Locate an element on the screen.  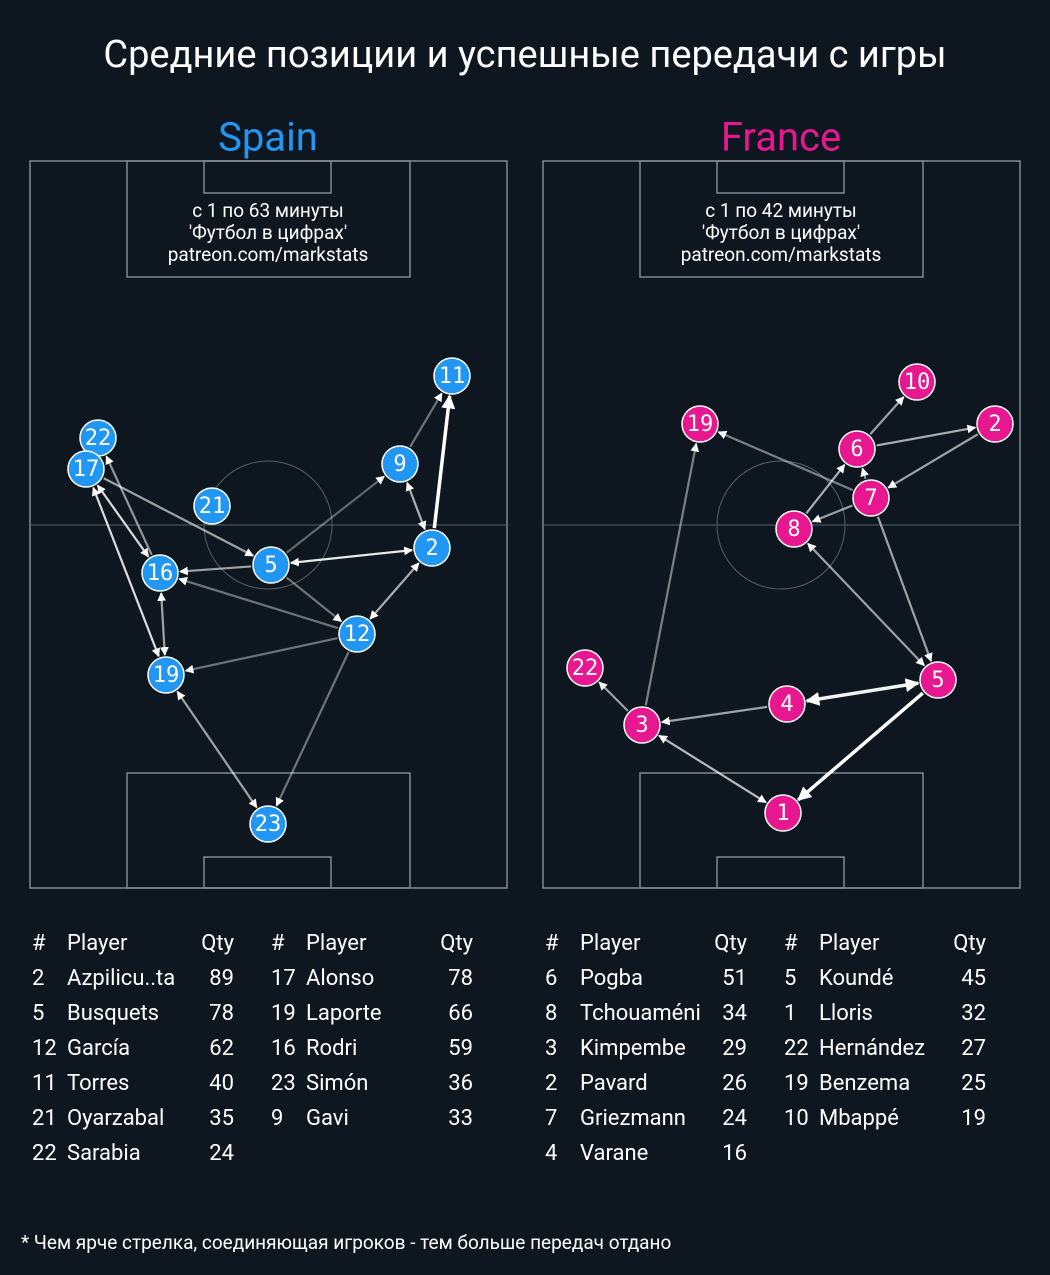
team-name: Spain is located at coordinates (268, 137).